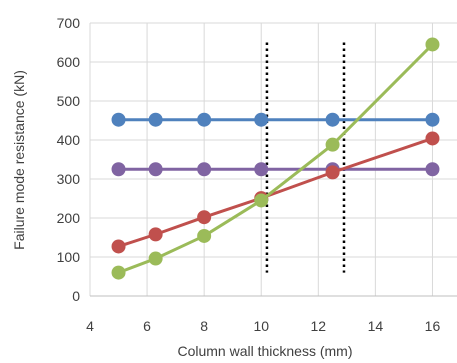  I want to click on y-tick-labels: 0 100 200 300 400 500 600 700, so click(69, 159).